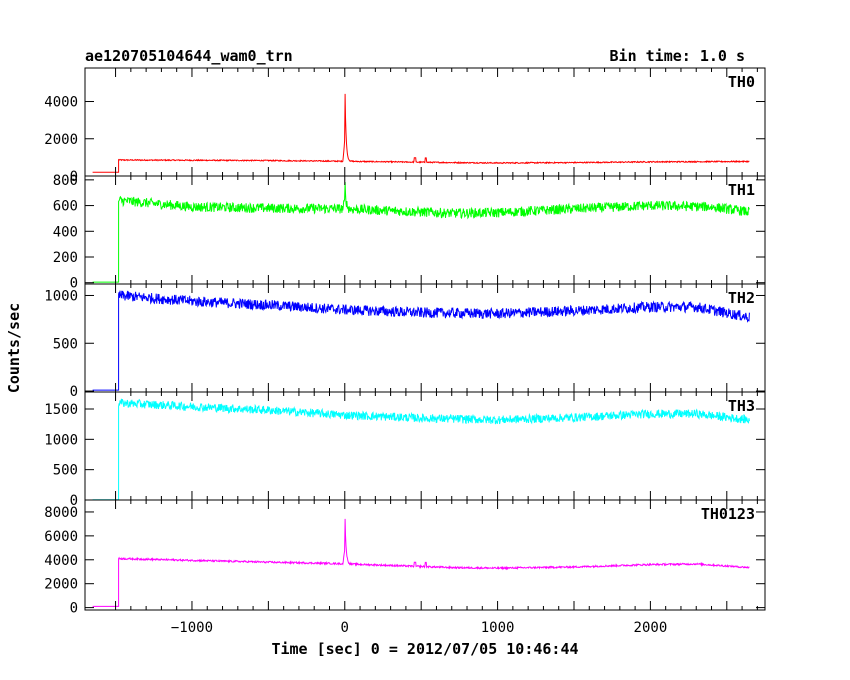  I want to click on panel-th1-ytick-label: 600, so click(65, 207).